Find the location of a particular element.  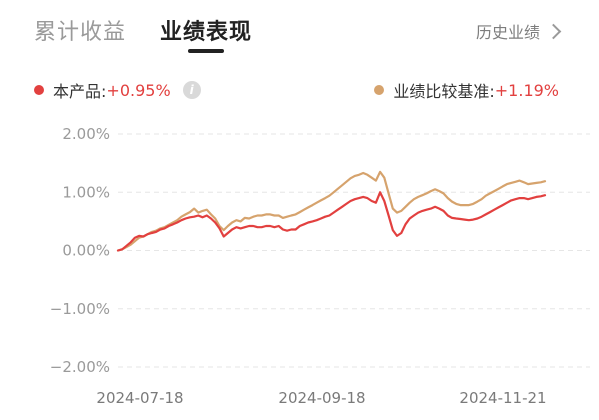

chevron-right-icon is located at coordinates (553, 31).